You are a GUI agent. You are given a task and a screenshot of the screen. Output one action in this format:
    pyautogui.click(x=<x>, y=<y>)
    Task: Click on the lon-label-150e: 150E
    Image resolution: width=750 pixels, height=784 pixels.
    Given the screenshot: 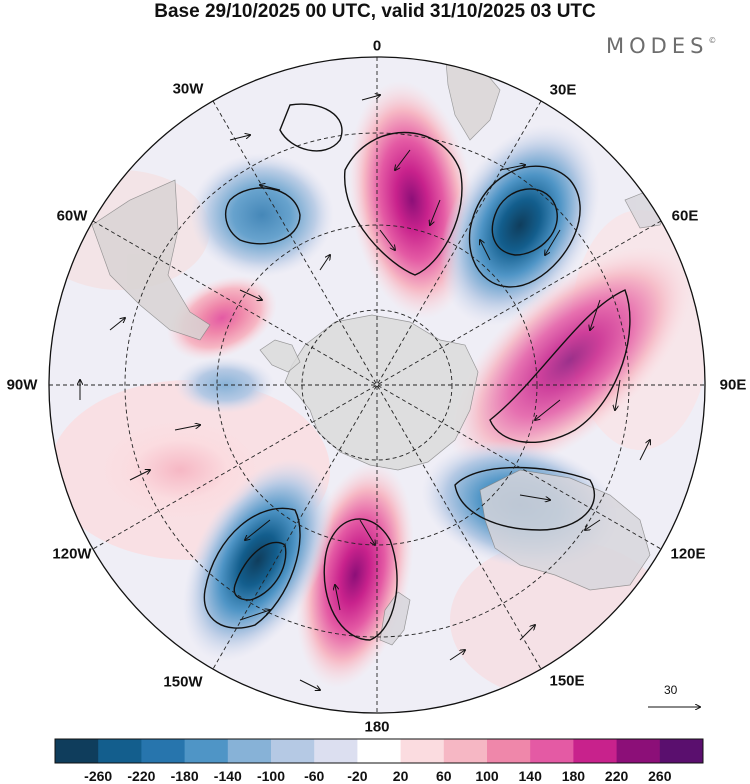 What is the action you would take?
    pyautogui.click(x=567, y=681)
    